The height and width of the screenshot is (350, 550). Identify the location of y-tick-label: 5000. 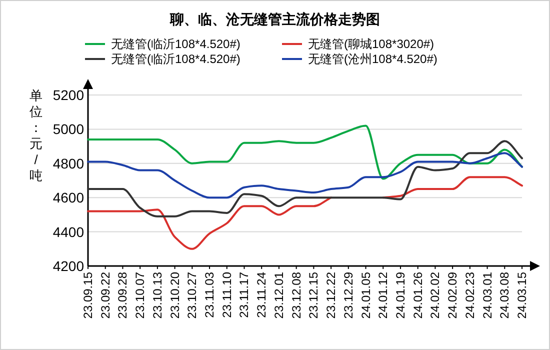
(68, 129).